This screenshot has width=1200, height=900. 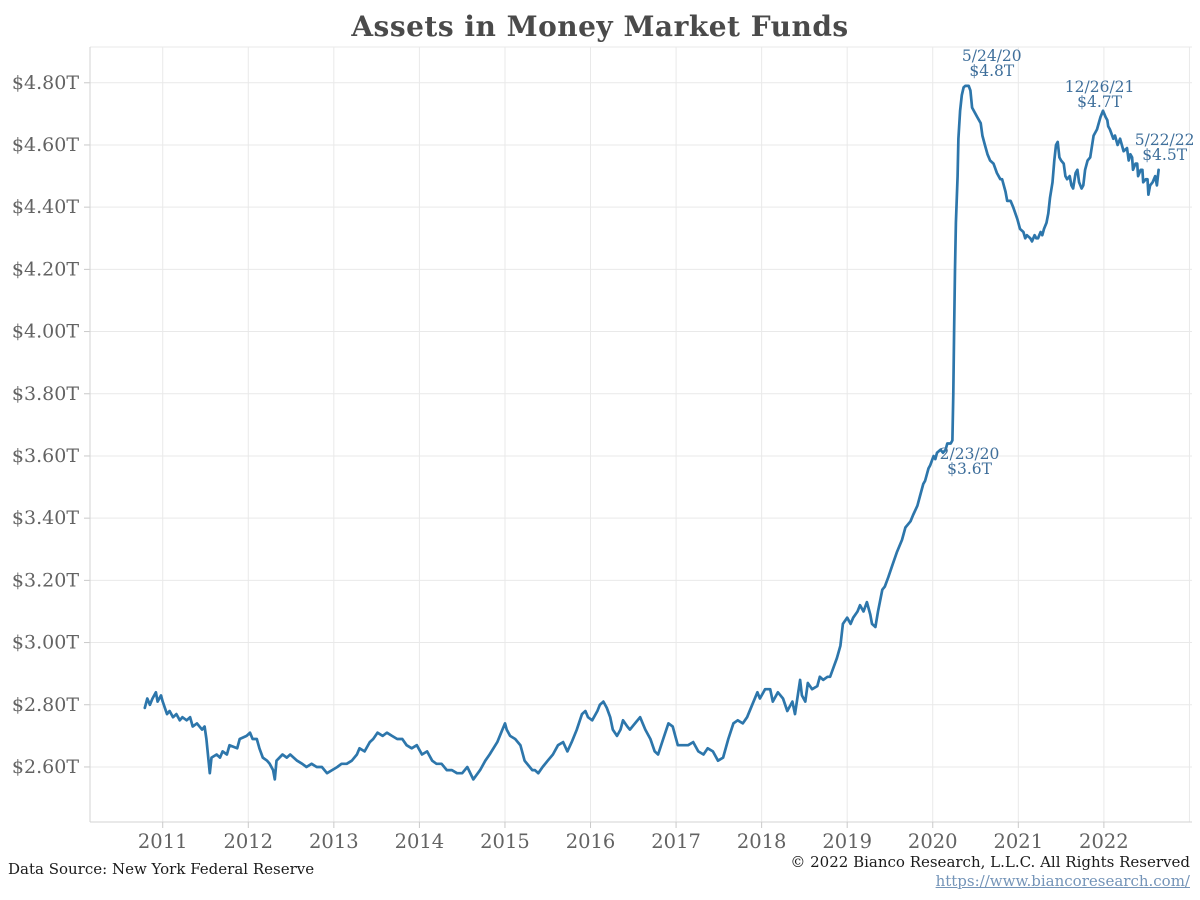 I want to click on y-tick-label: $3.00T, so click(x=45, y=643).